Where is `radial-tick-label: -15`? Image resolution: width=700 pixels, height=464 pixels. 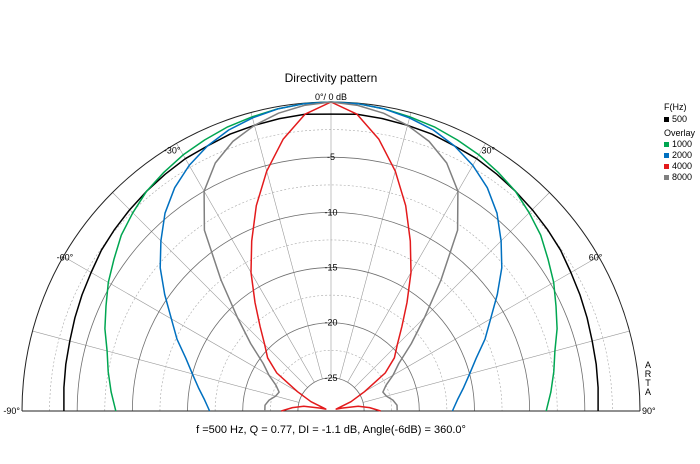 radial-tick-label: -15 is located at coordinates (330, 268).